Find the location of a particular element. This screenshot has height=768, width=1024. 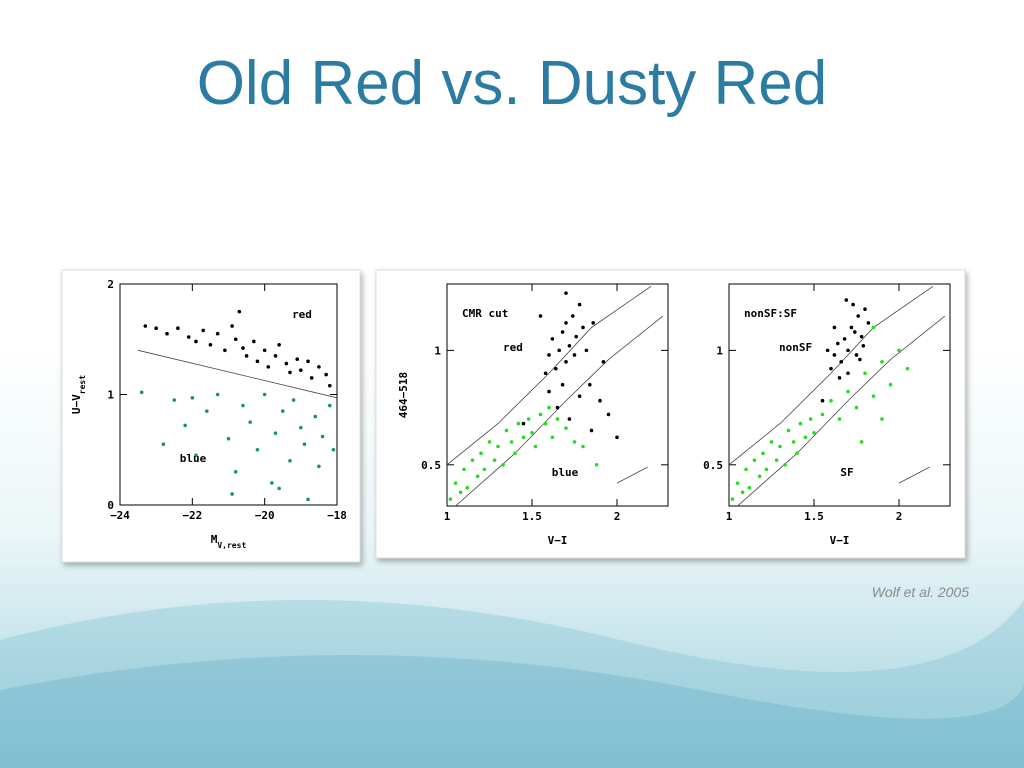

x-axis-label: MV,rest is located at coordinates (229, 541).